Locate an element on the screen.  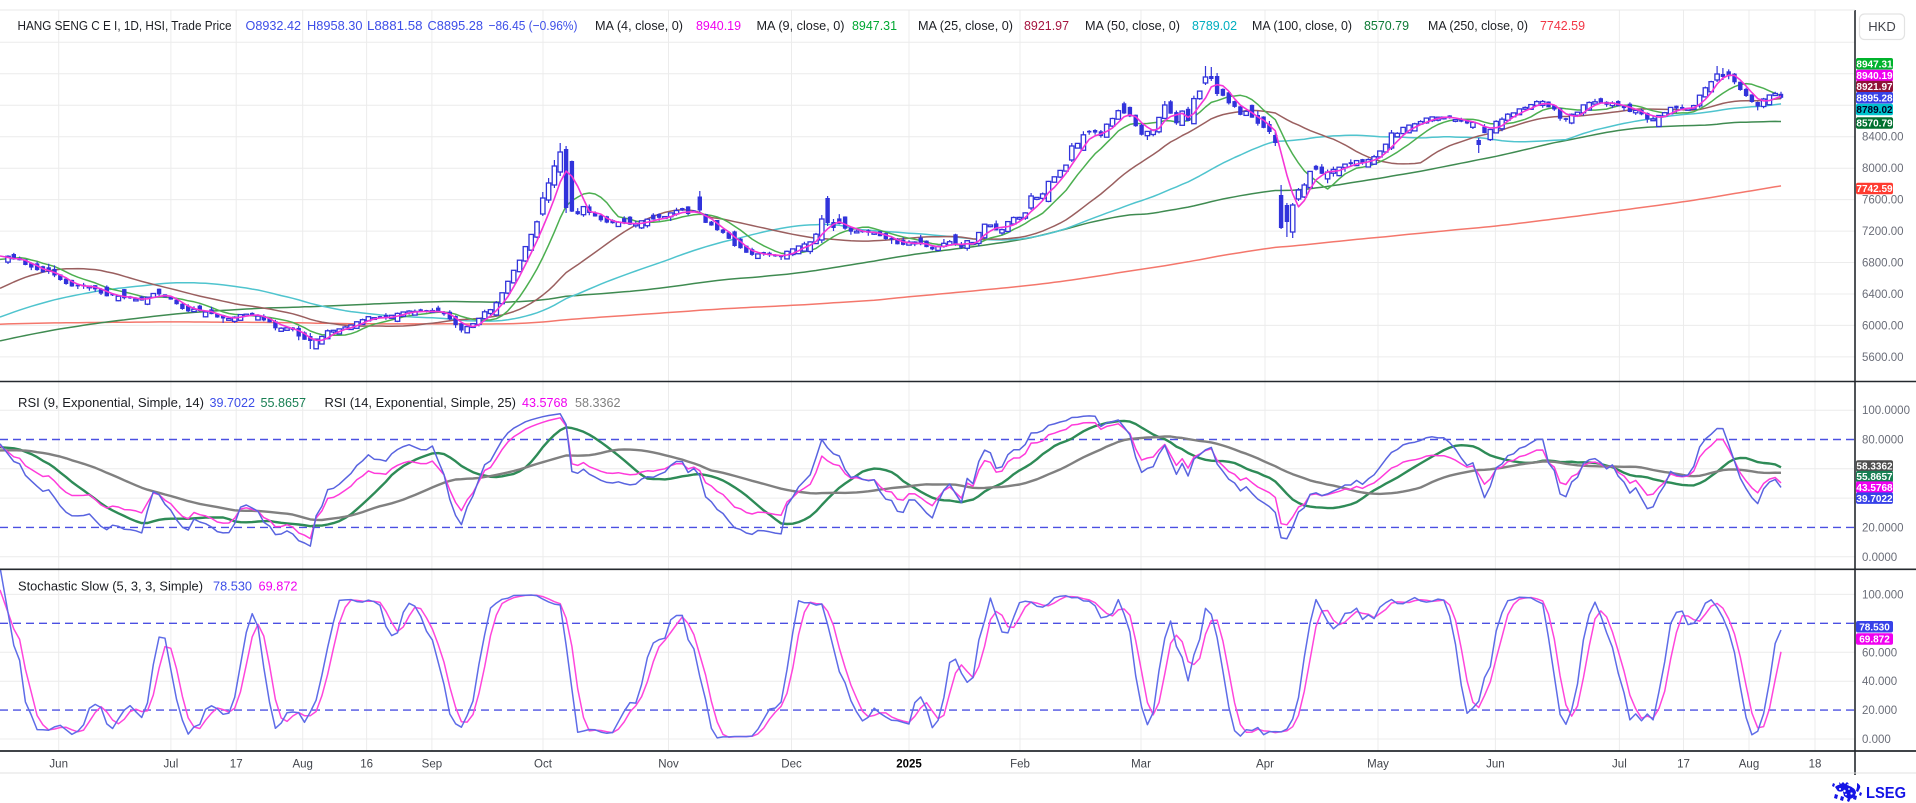
svg-text:Stochastic Slow (5, 3, 3, Simp: Stochastic Slow (5, 3, 3, Simple) is located at coordinates (110, 586).